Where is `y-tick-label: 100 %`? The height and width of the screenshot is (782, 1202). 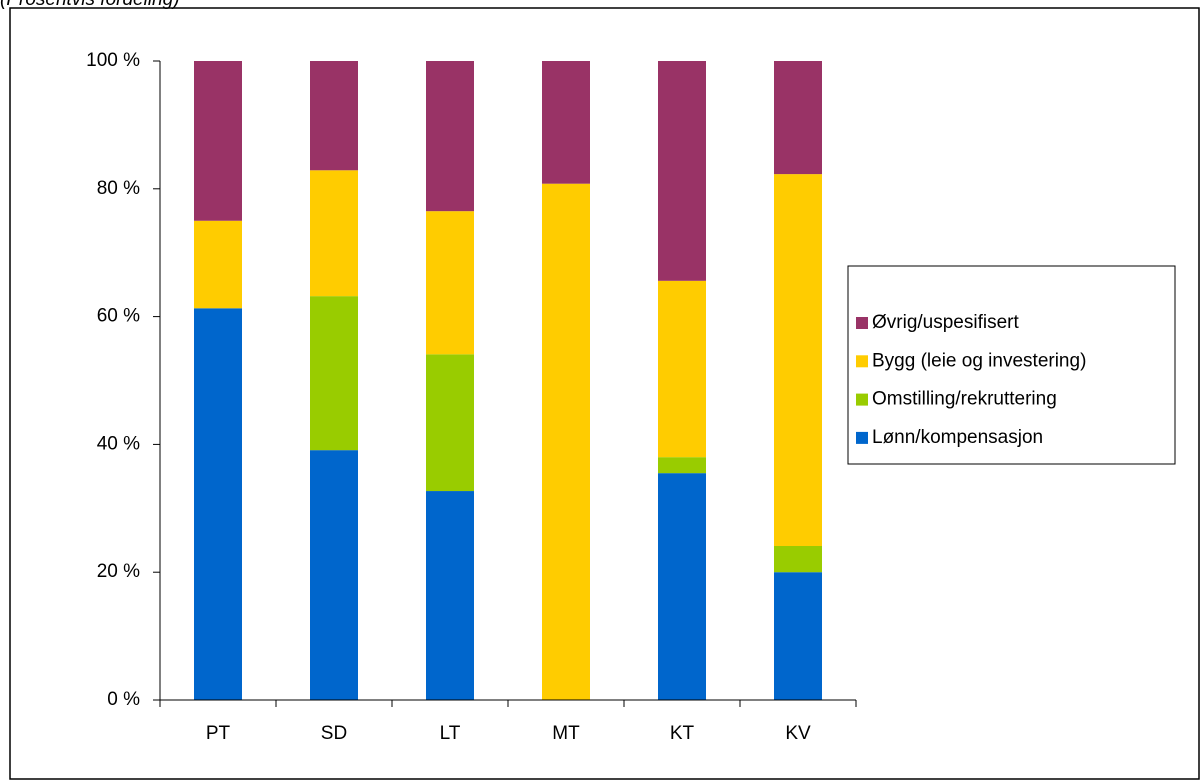 y-tick-label: 100 % is located at coordinates (113, 60).